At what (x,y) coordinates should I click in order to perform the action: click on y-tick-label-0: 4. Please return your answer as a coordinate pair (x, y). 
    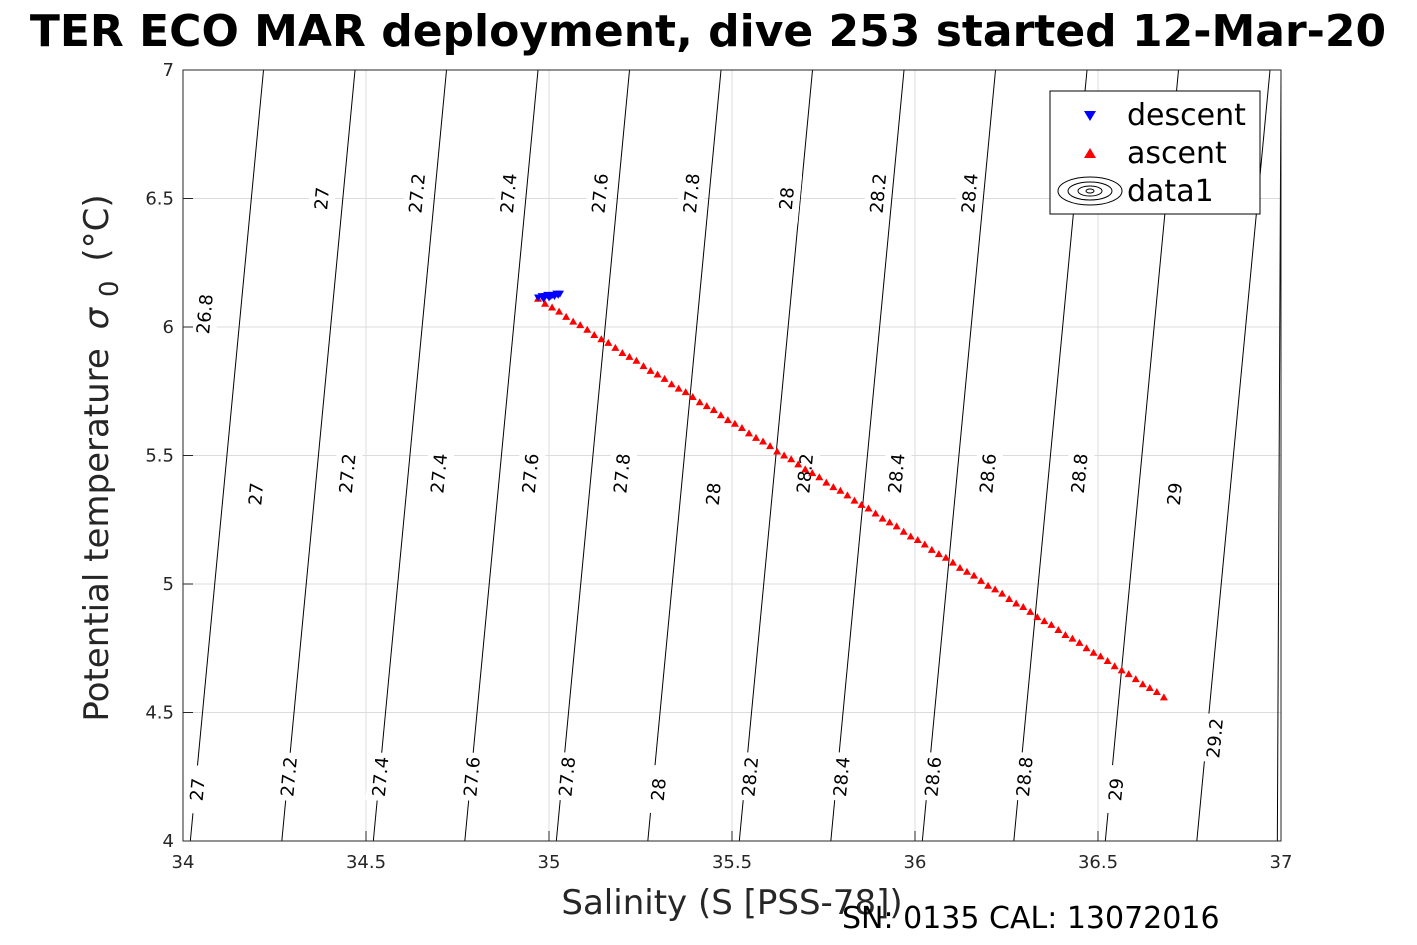
    Looking at the image, I should click on (168, 841).